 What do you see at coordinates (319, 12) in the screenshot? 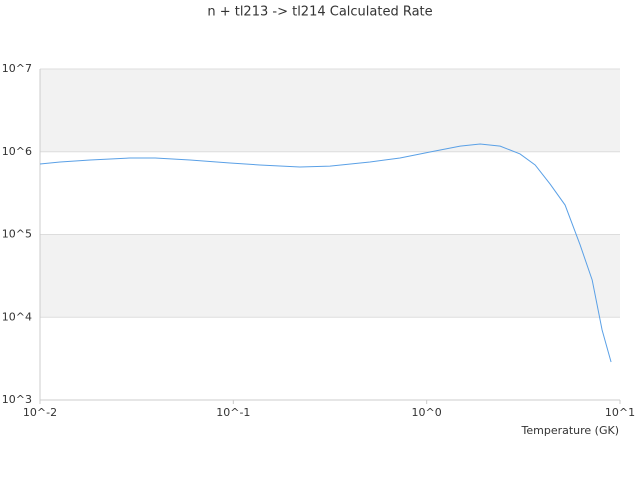
I see `chart-title: n + tl213 -> tl214 Calculated Rate` at bounding box center [319, 12].